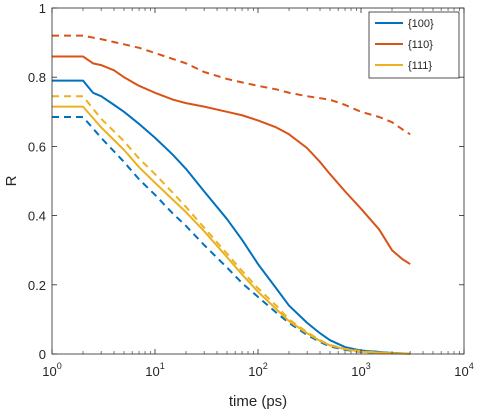 The image size is (484, 413). Describe the element at coordinates (37, 216) in the screenshot. I see `y-tick-label: 0.4` at that location.